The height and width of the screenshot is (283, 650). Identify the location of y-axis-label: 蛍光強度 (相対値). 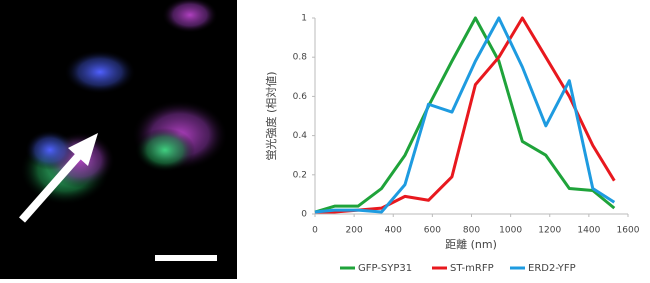
(271, 115).